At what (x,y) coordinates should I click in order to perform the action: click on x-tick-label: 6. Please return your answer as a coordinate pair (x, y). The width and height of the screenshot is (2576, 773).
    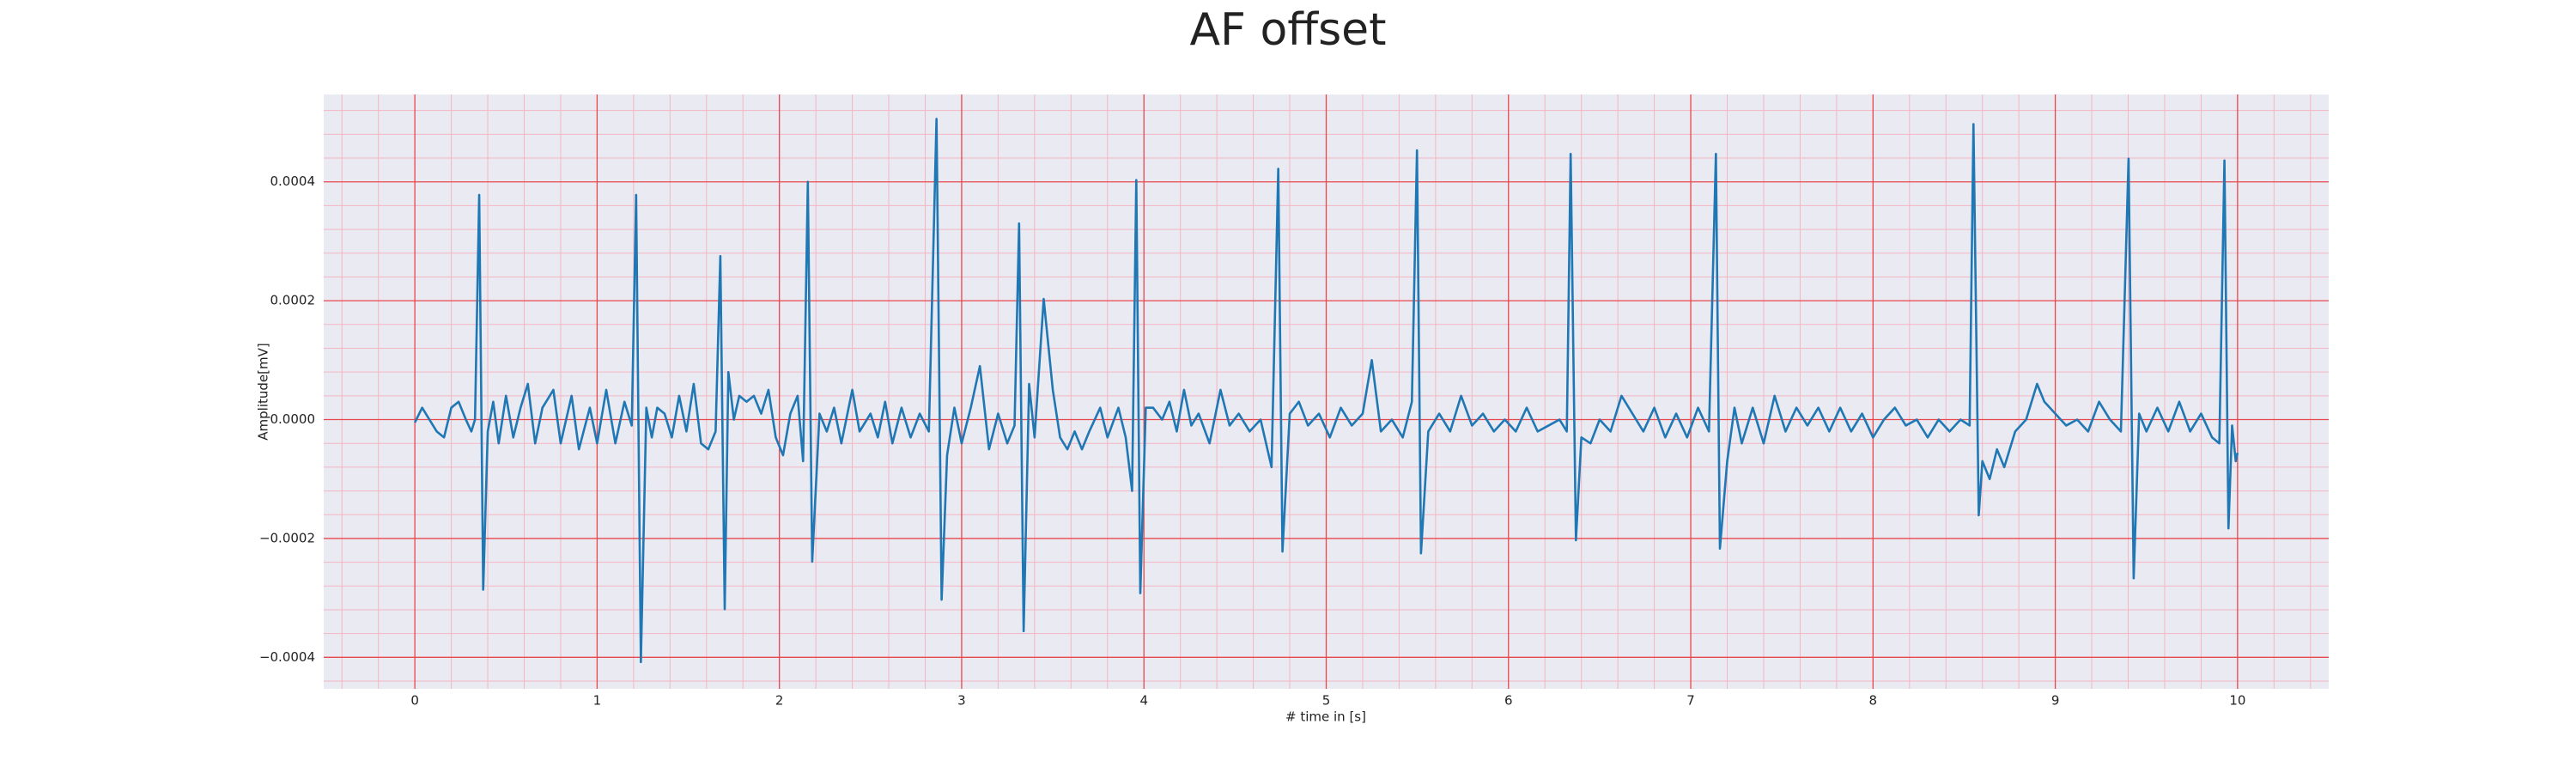
    Looking at the image, I should click on (1508, 701).